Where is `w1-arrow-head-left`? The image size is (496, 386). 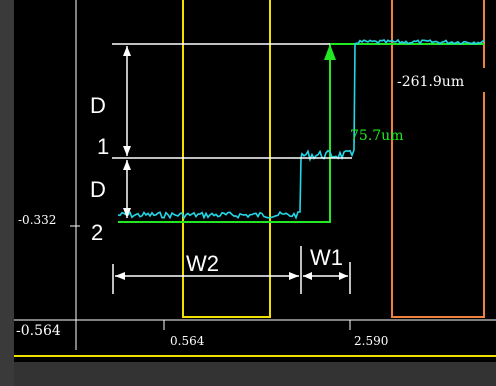
w1-arrow-head-left is located at coordinates (307, 276).